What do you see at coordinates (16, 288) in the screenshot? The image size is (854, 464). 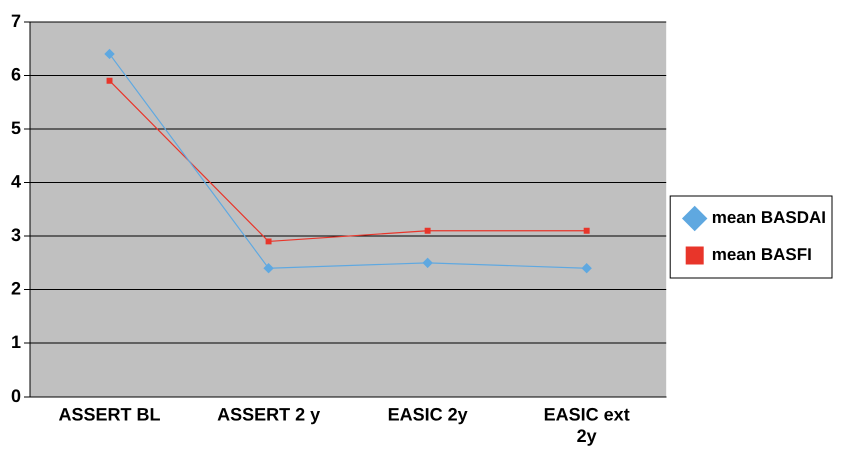 I see `y-tick-label: 2` at bounding box center [16, 288].